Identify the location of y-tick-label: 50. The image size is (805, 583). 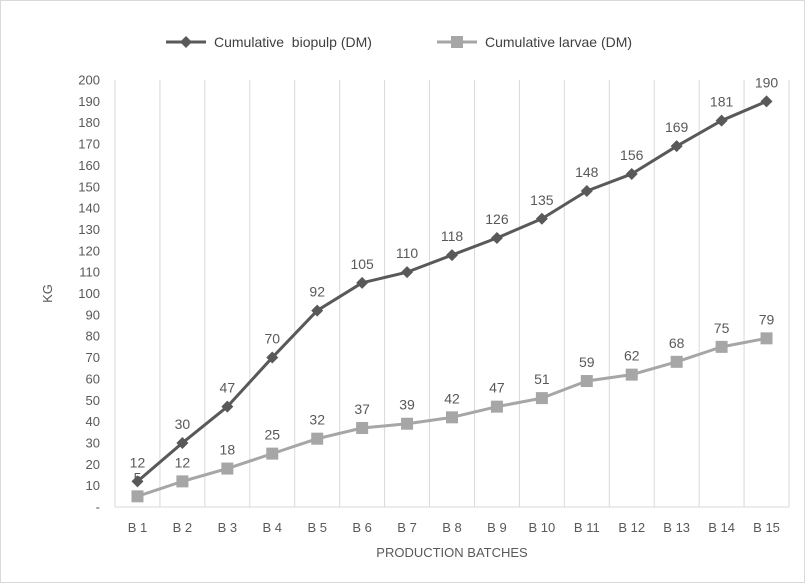
(93, 400).